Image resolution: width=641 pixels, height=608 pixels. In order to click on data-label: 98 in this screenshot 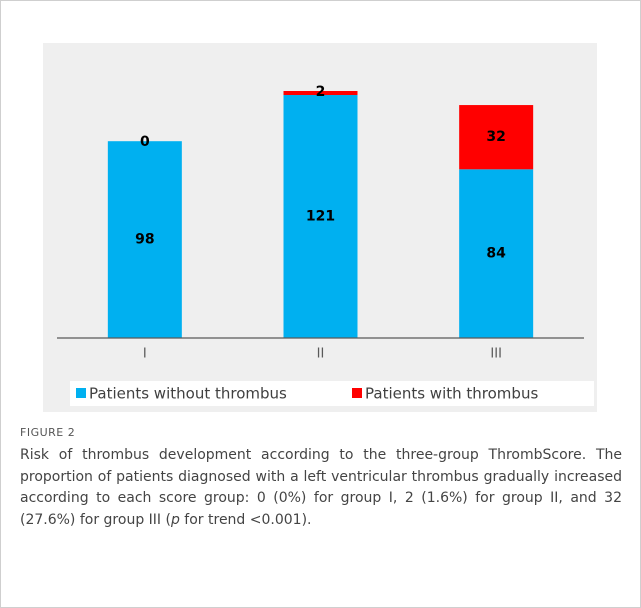, I will do `click(144, 240)`.